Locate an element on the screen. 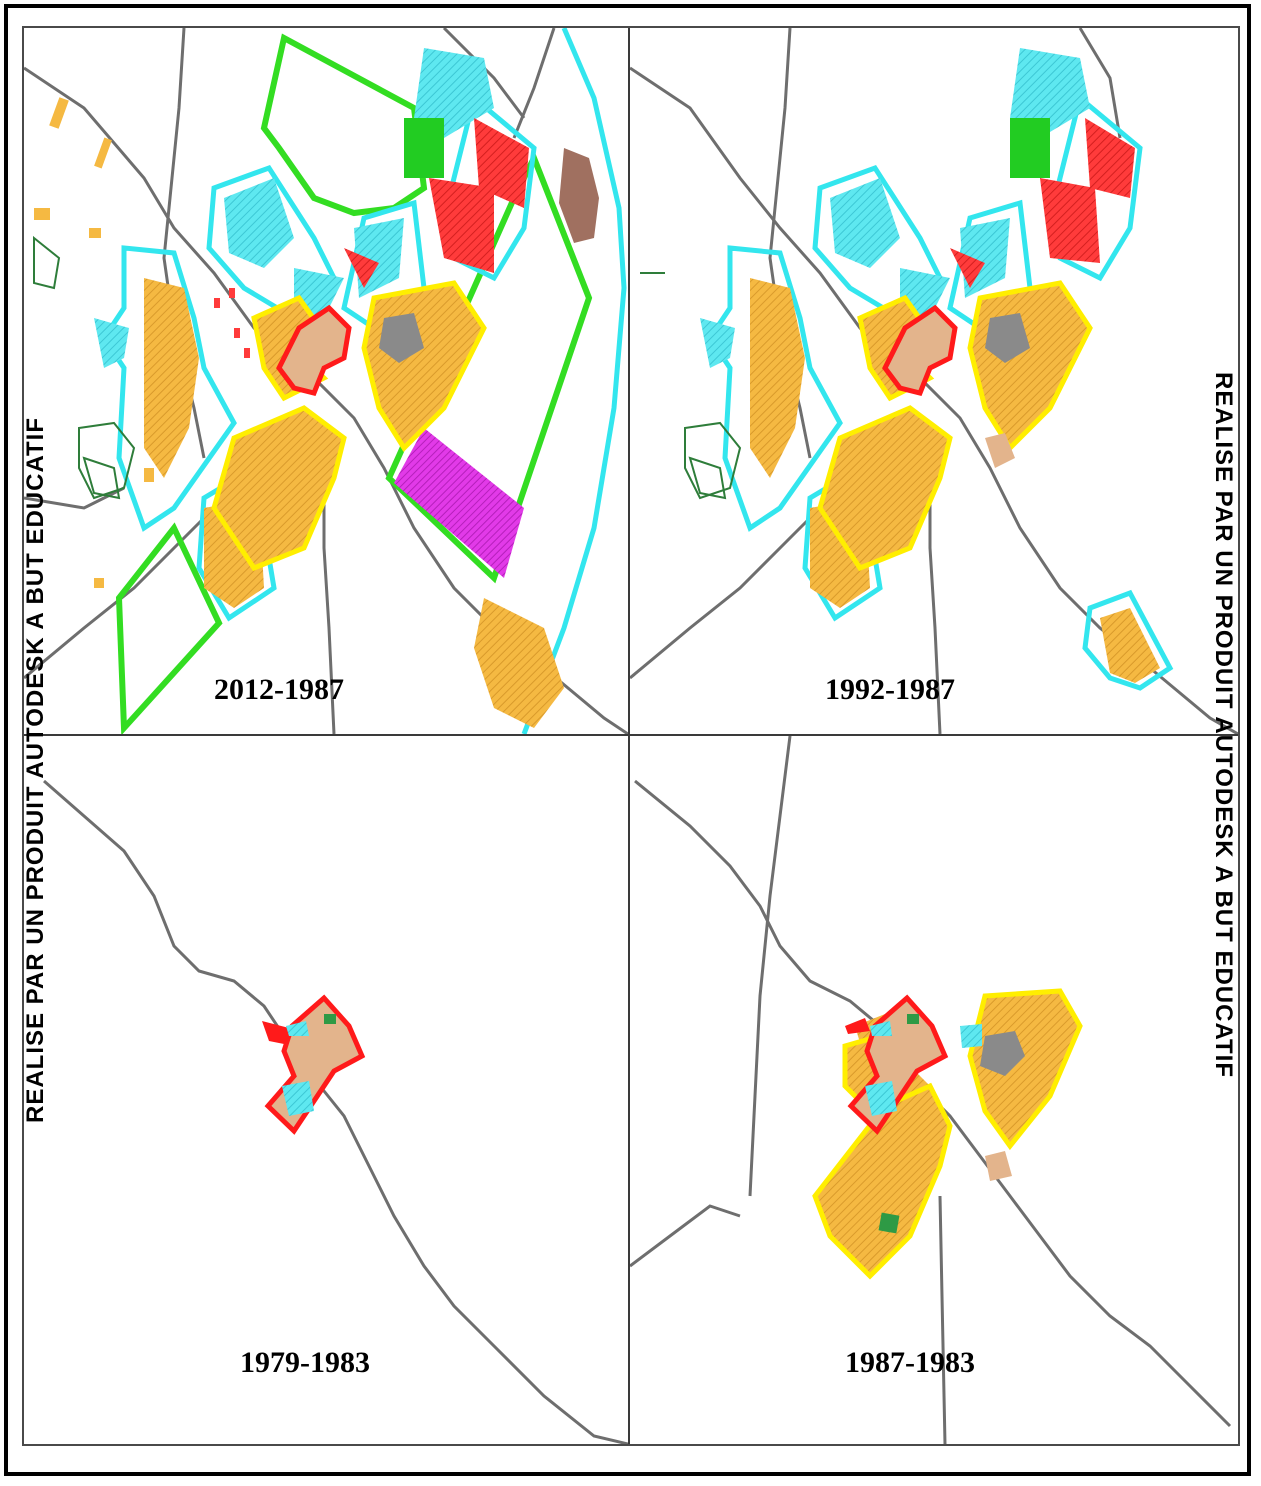  cyan-boundary-river is located at coordinates (574, 381).